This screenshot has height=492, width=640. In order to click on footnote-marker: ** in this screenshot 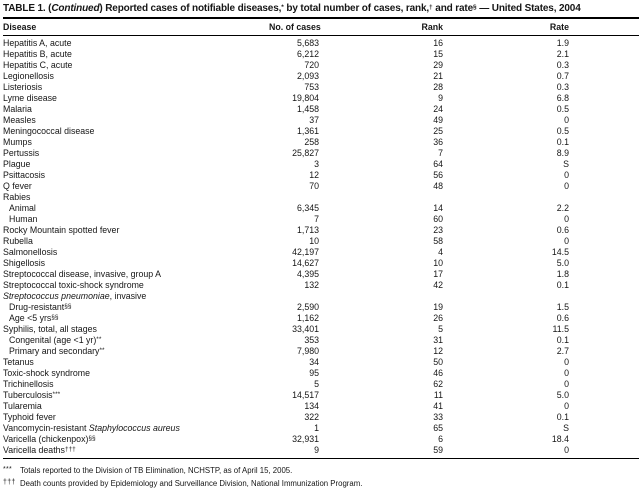, I will do `click(102, 350)`.